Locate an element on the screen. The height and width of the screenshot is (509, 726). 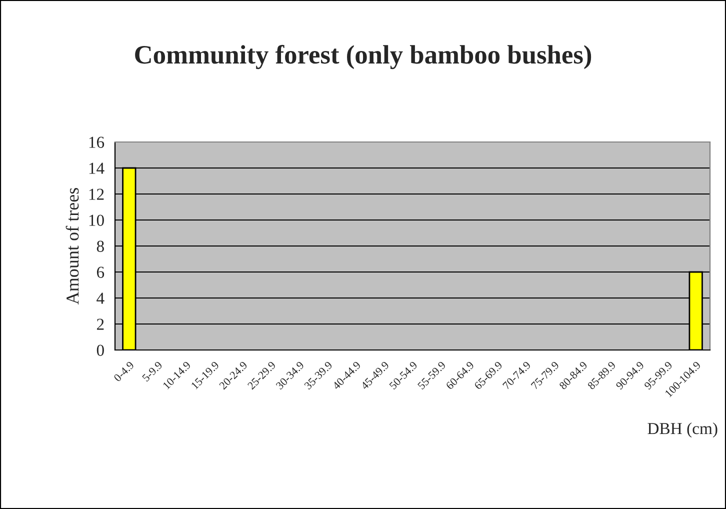
y-tick-label: 2 is located at coordinates (100, 324).